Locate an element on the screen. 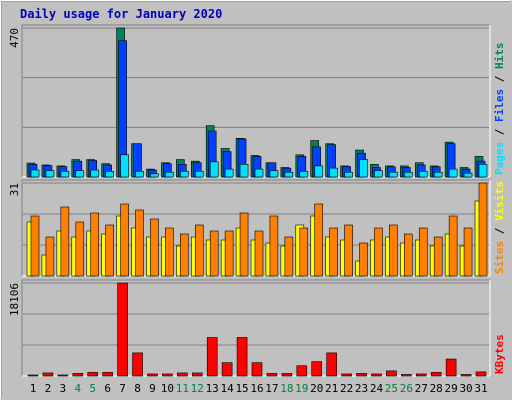 Image resolution: width=512 pixels, height=400 pixels. x-tick-label: 2 is located at coordinates (48, 388).